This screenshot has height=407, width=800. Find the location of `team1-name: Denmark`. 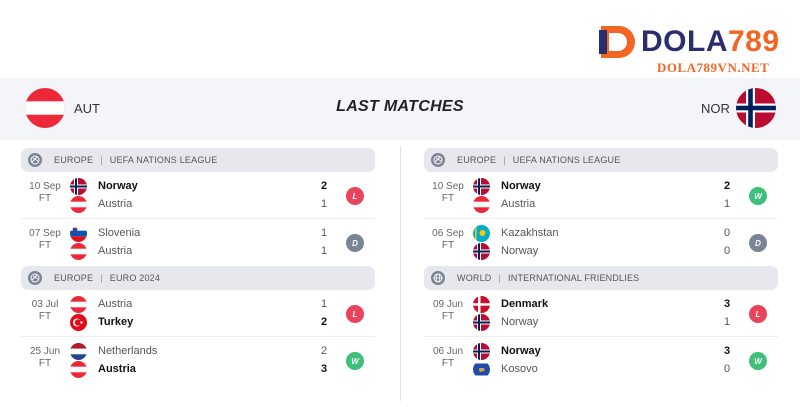

team1-name: Denmark is located at coordinates (525, 304).